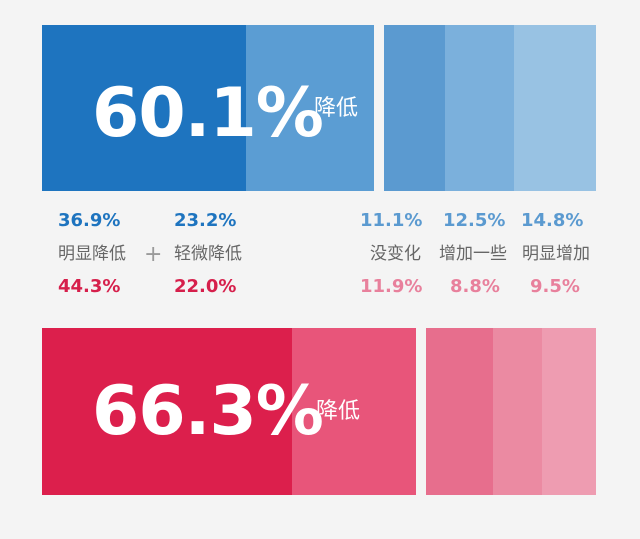  I want to click on blue-bar-obvious-increase, so click(555, 108).